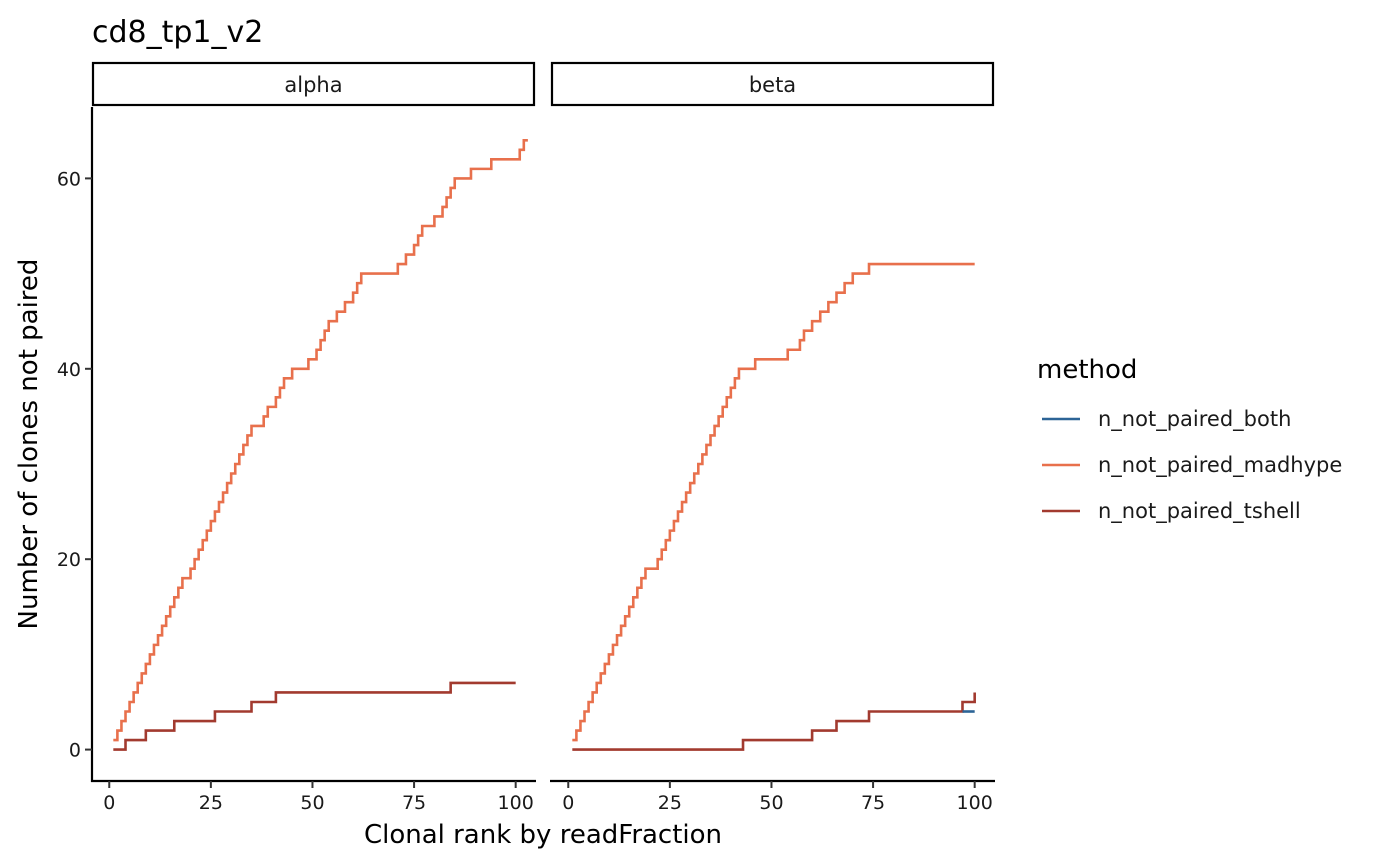 The height and width of the screenshot is (865, 1400). Describe the element at coordinates (1087, 370) in the screenshot. I see `legend-title: method` at that location.